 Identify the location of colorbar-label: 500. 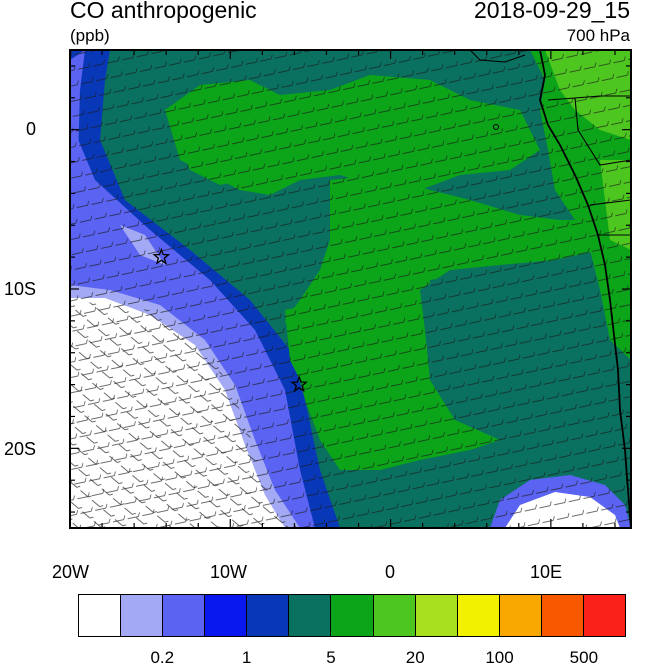
(584, 657).